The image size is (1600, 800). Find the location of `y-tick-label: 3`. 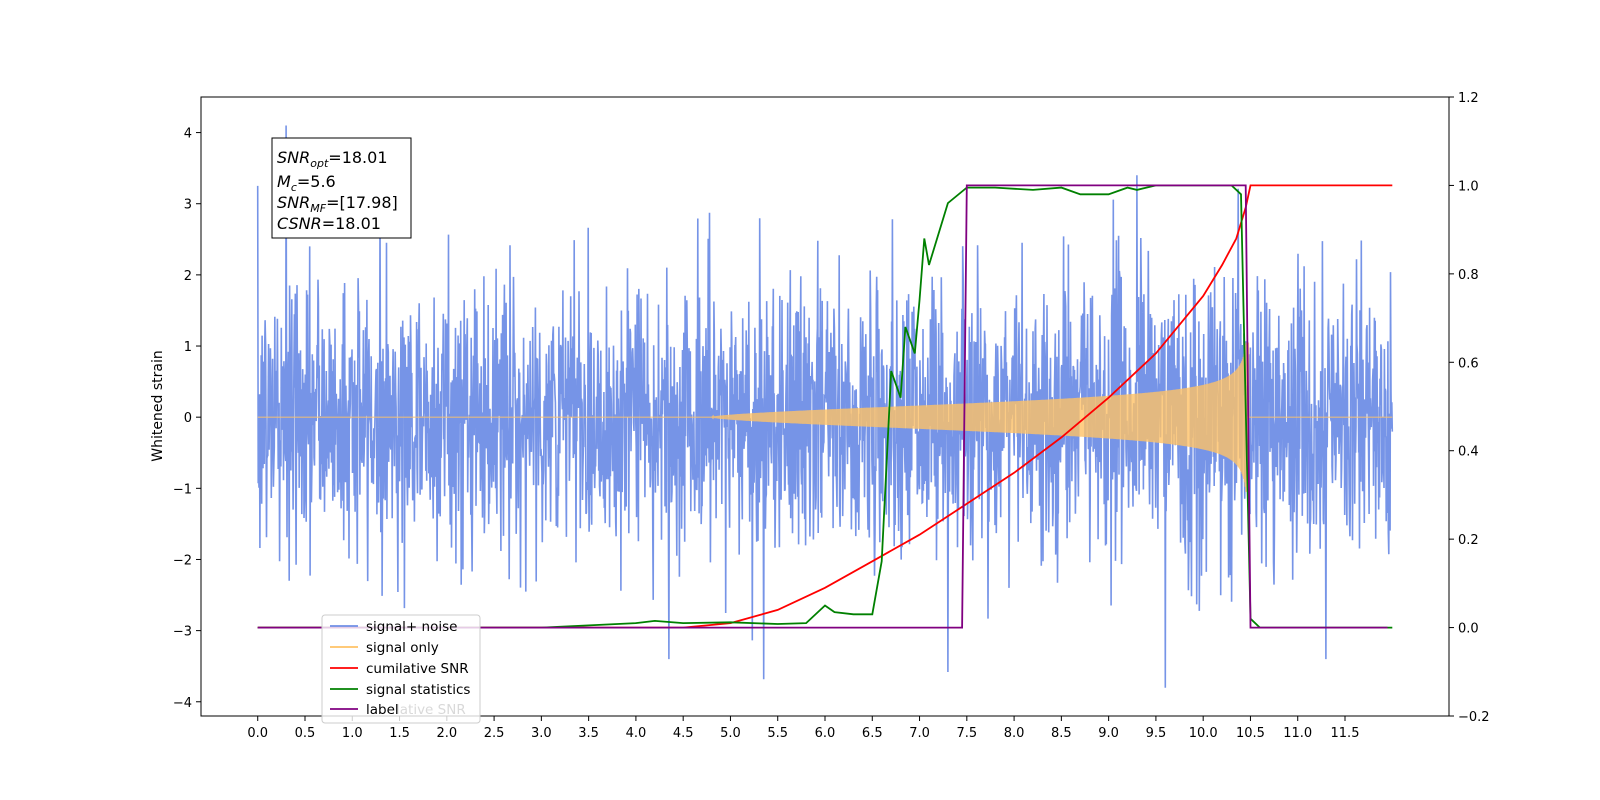

y-tick-label: 3 is located at coordinates (188, 205).